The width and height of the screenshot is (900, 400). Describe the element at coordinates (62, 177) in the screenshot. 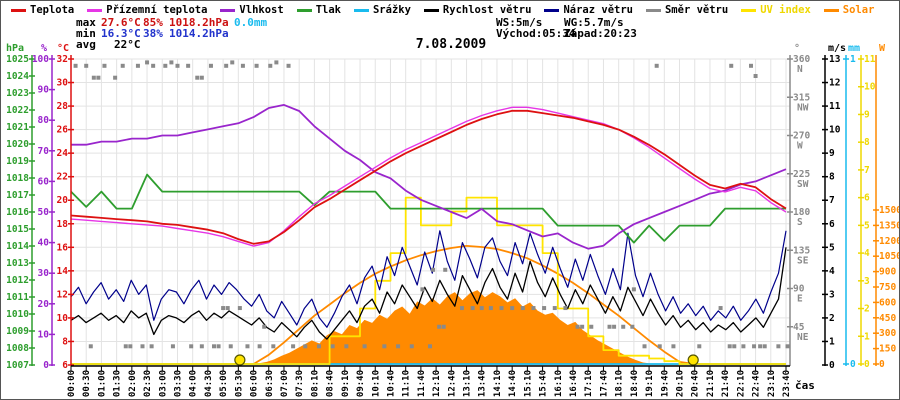

I see `tick-label: 22` at that location.